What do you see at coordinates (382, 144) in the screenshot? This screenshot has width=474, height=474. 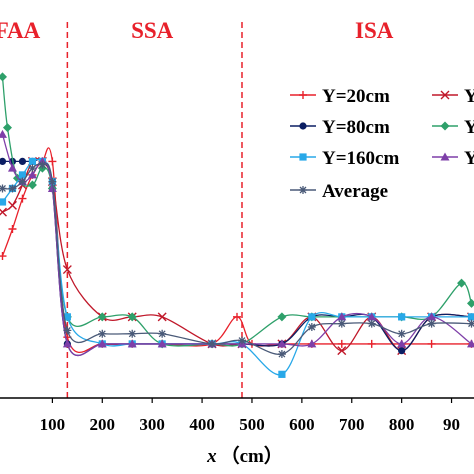 I see `legend: Y=20cm Y Y=80cm Y Y=160cm Y Average` at bounding box center [382, 144].